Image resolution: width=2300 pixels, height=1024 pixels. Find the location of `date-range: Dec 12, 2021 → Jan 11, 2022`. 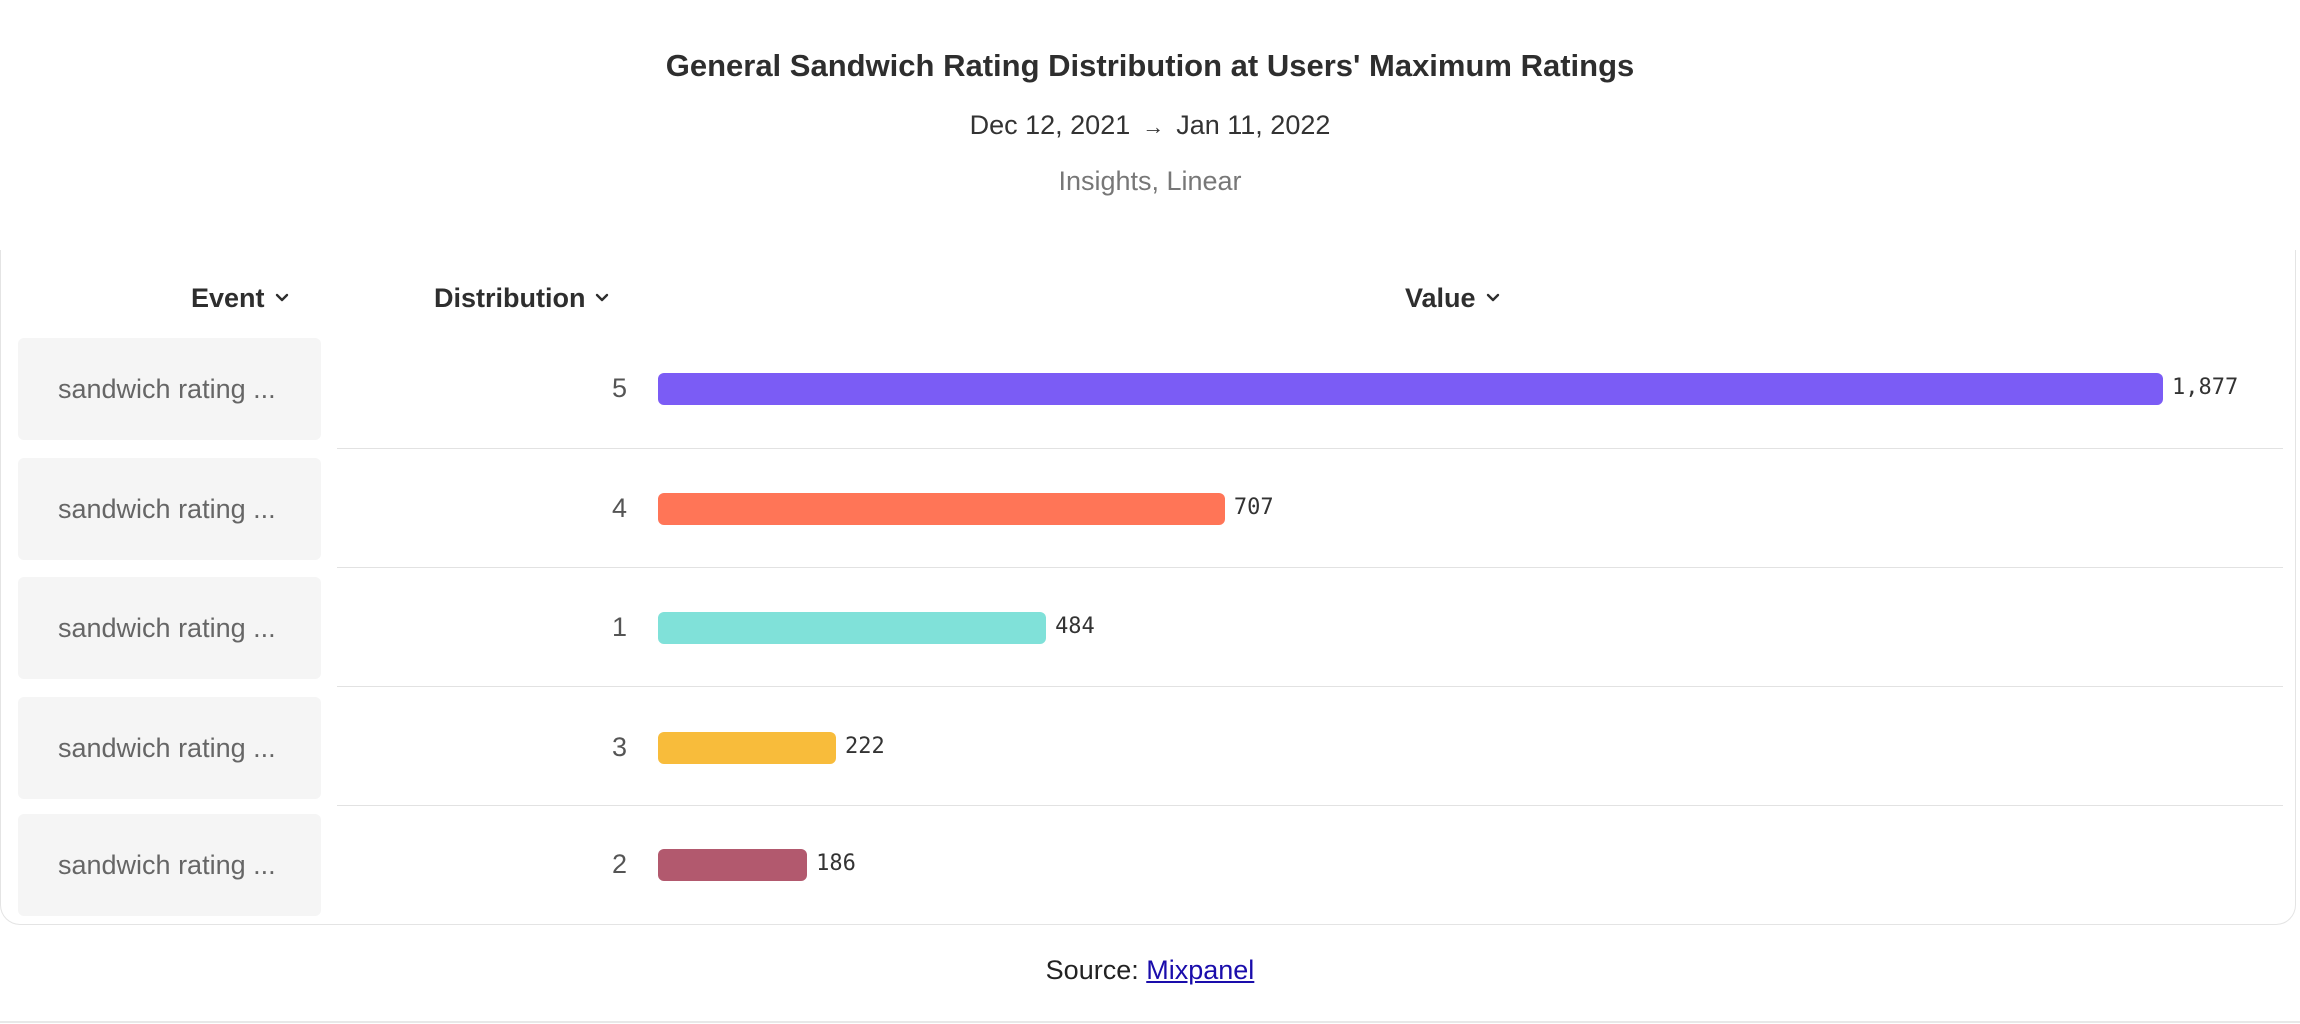

date-range: Dec 12, 2021 → Jan 11, 2022 is located at coordinates (1150, 125).